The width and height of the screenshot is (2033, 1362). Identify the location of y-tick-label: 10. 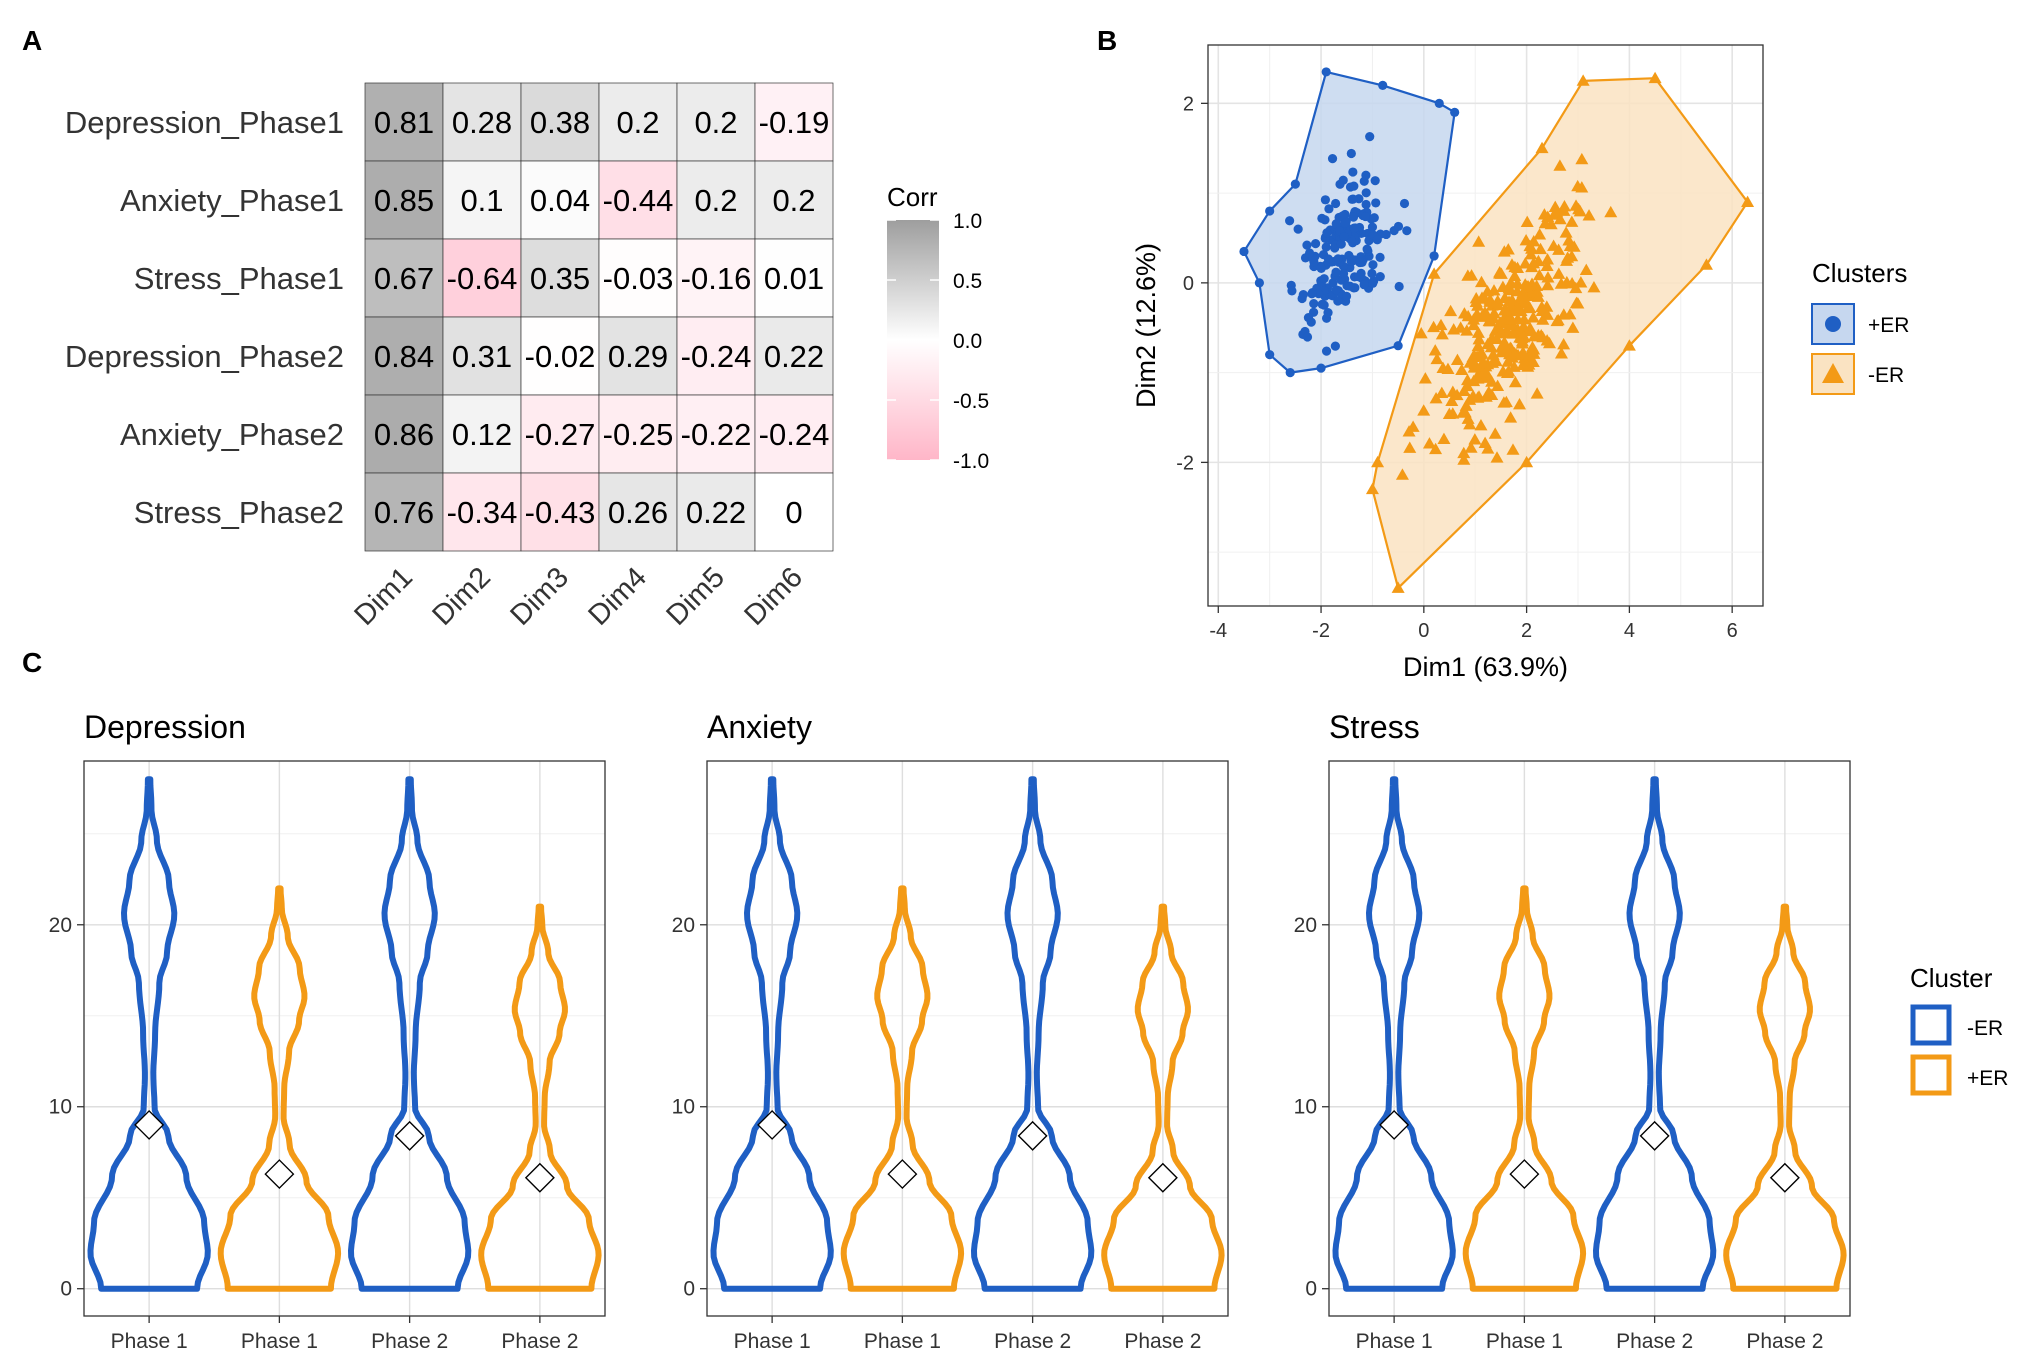
(60, 1107).